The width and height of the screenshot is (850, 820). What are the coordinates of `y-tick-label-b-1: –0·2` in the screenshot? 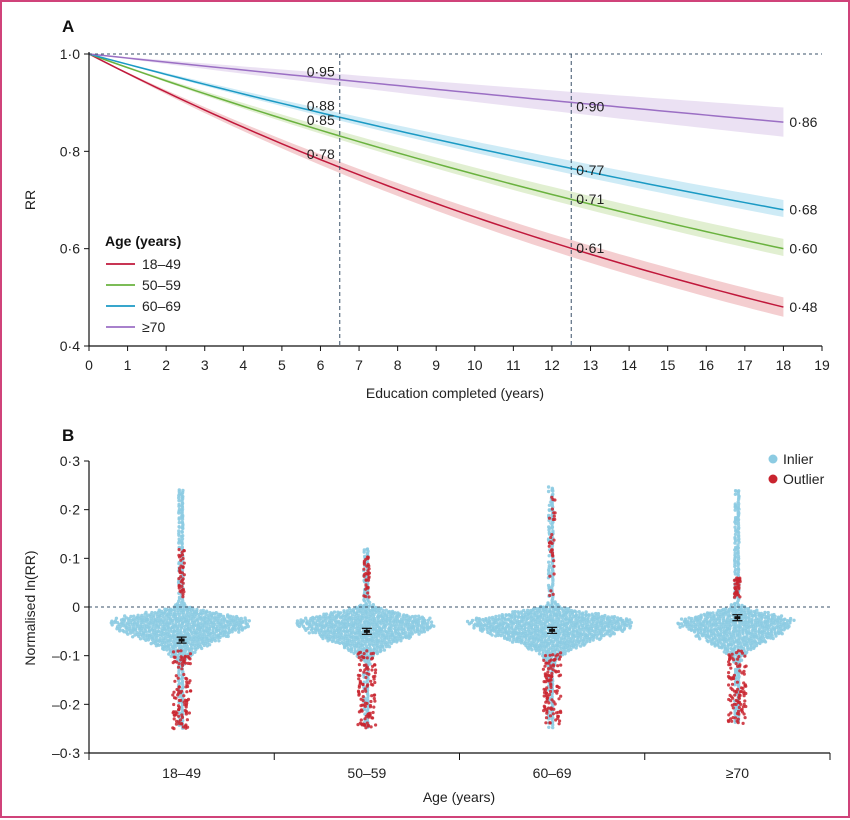 It's located at (66, 704).